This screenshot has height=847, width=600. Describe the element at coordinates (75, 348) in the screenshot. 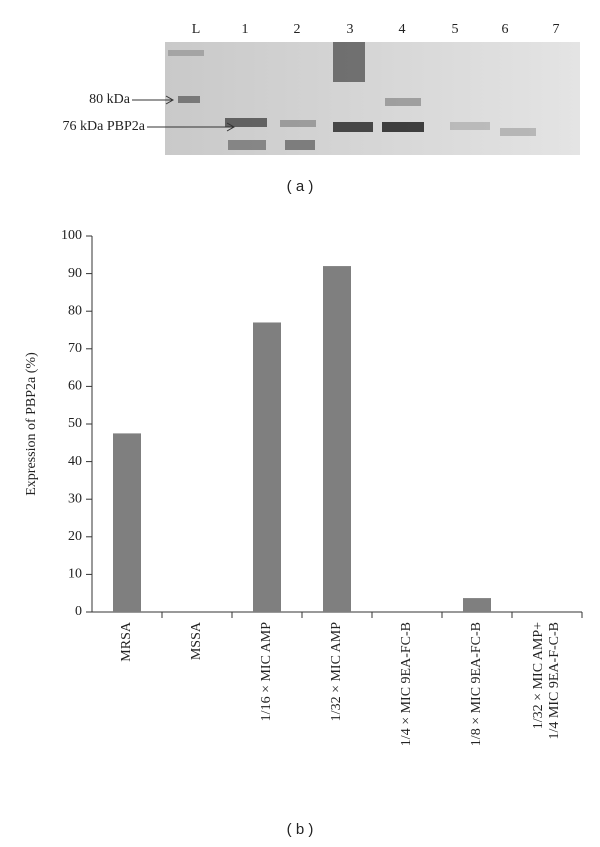

I see `y-tick-label: 70` at that location.